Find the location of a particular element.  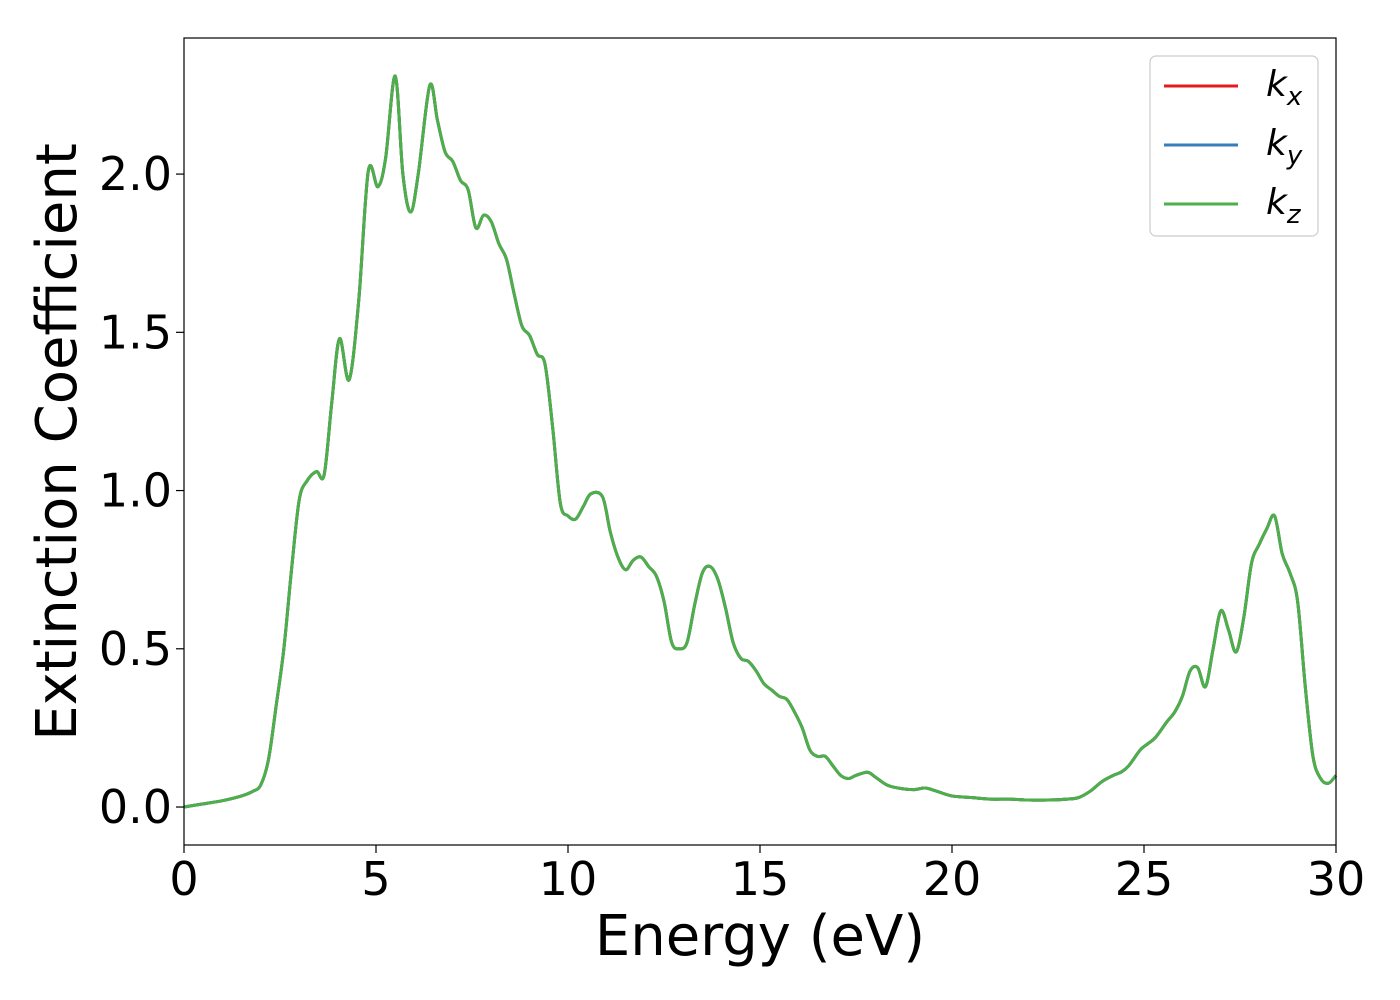

x-tick-label: 25 is located at coordinates (1144, 879).